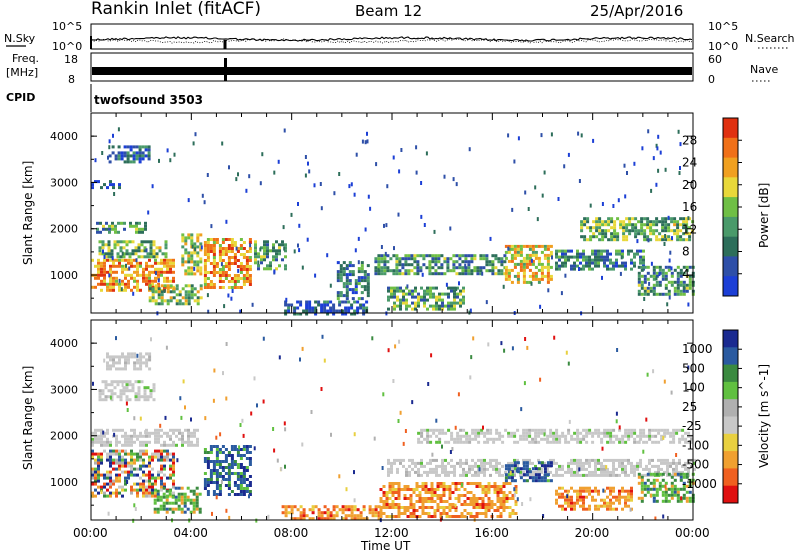 The image size is (800, 554). Describe the element at coordinates (723, 26) in the screenshot. I see `nsearch-tick-top: 10^5` at that location.